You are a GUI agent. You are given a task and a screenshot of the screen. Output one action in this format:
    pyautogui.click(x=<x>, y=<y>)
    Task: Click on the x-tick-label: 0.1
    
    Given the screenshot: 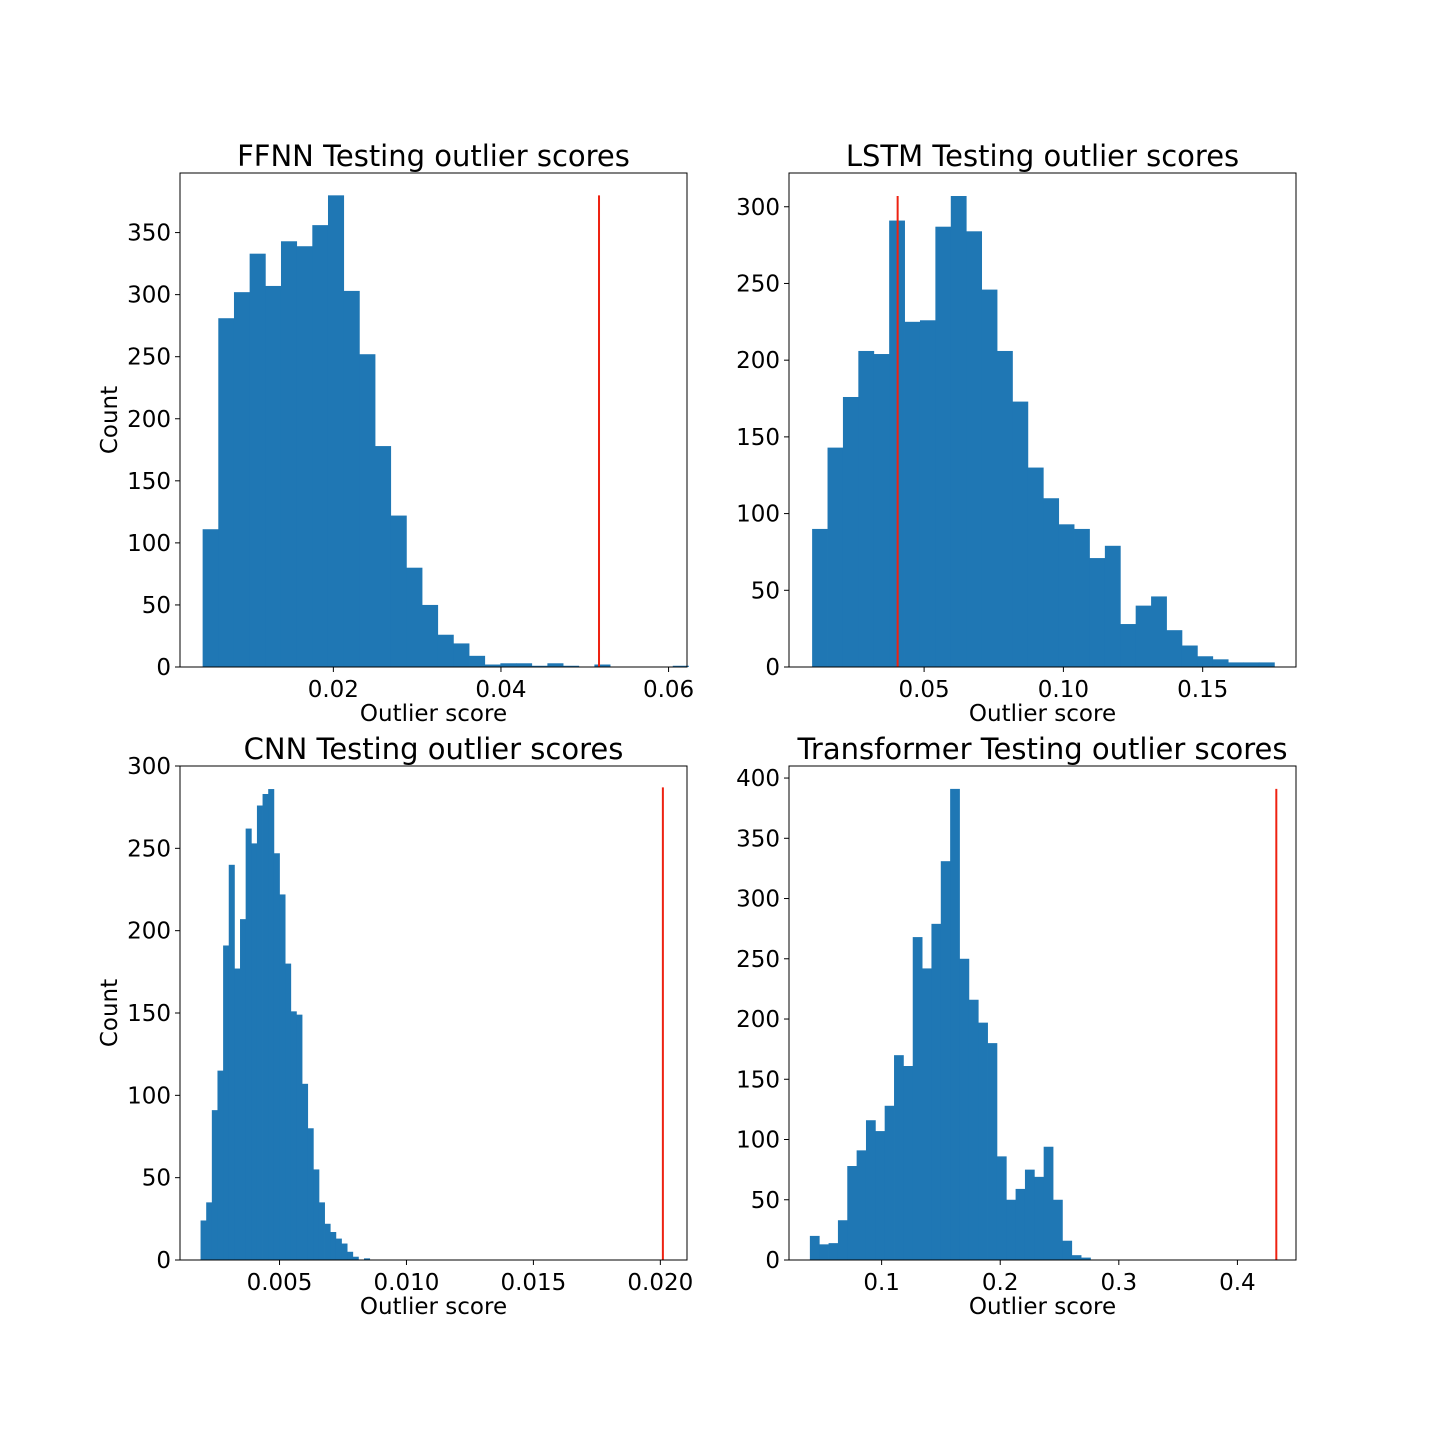 What is the action you would take?
    pyautogui.click(x=881, y=1283)
    